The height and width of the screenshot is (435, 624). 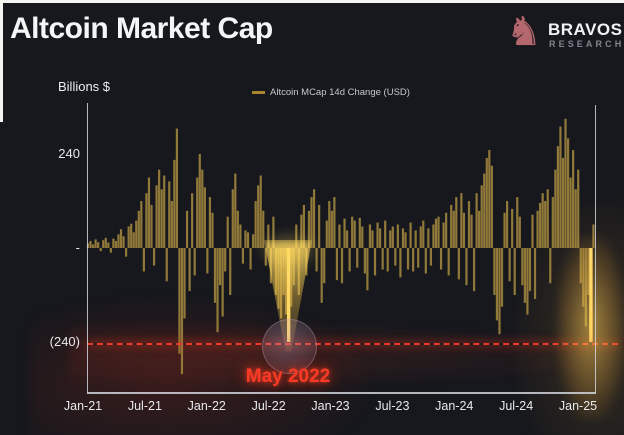 I want to click on x-tick-label: Jan-21, so click(x=83, y=406).